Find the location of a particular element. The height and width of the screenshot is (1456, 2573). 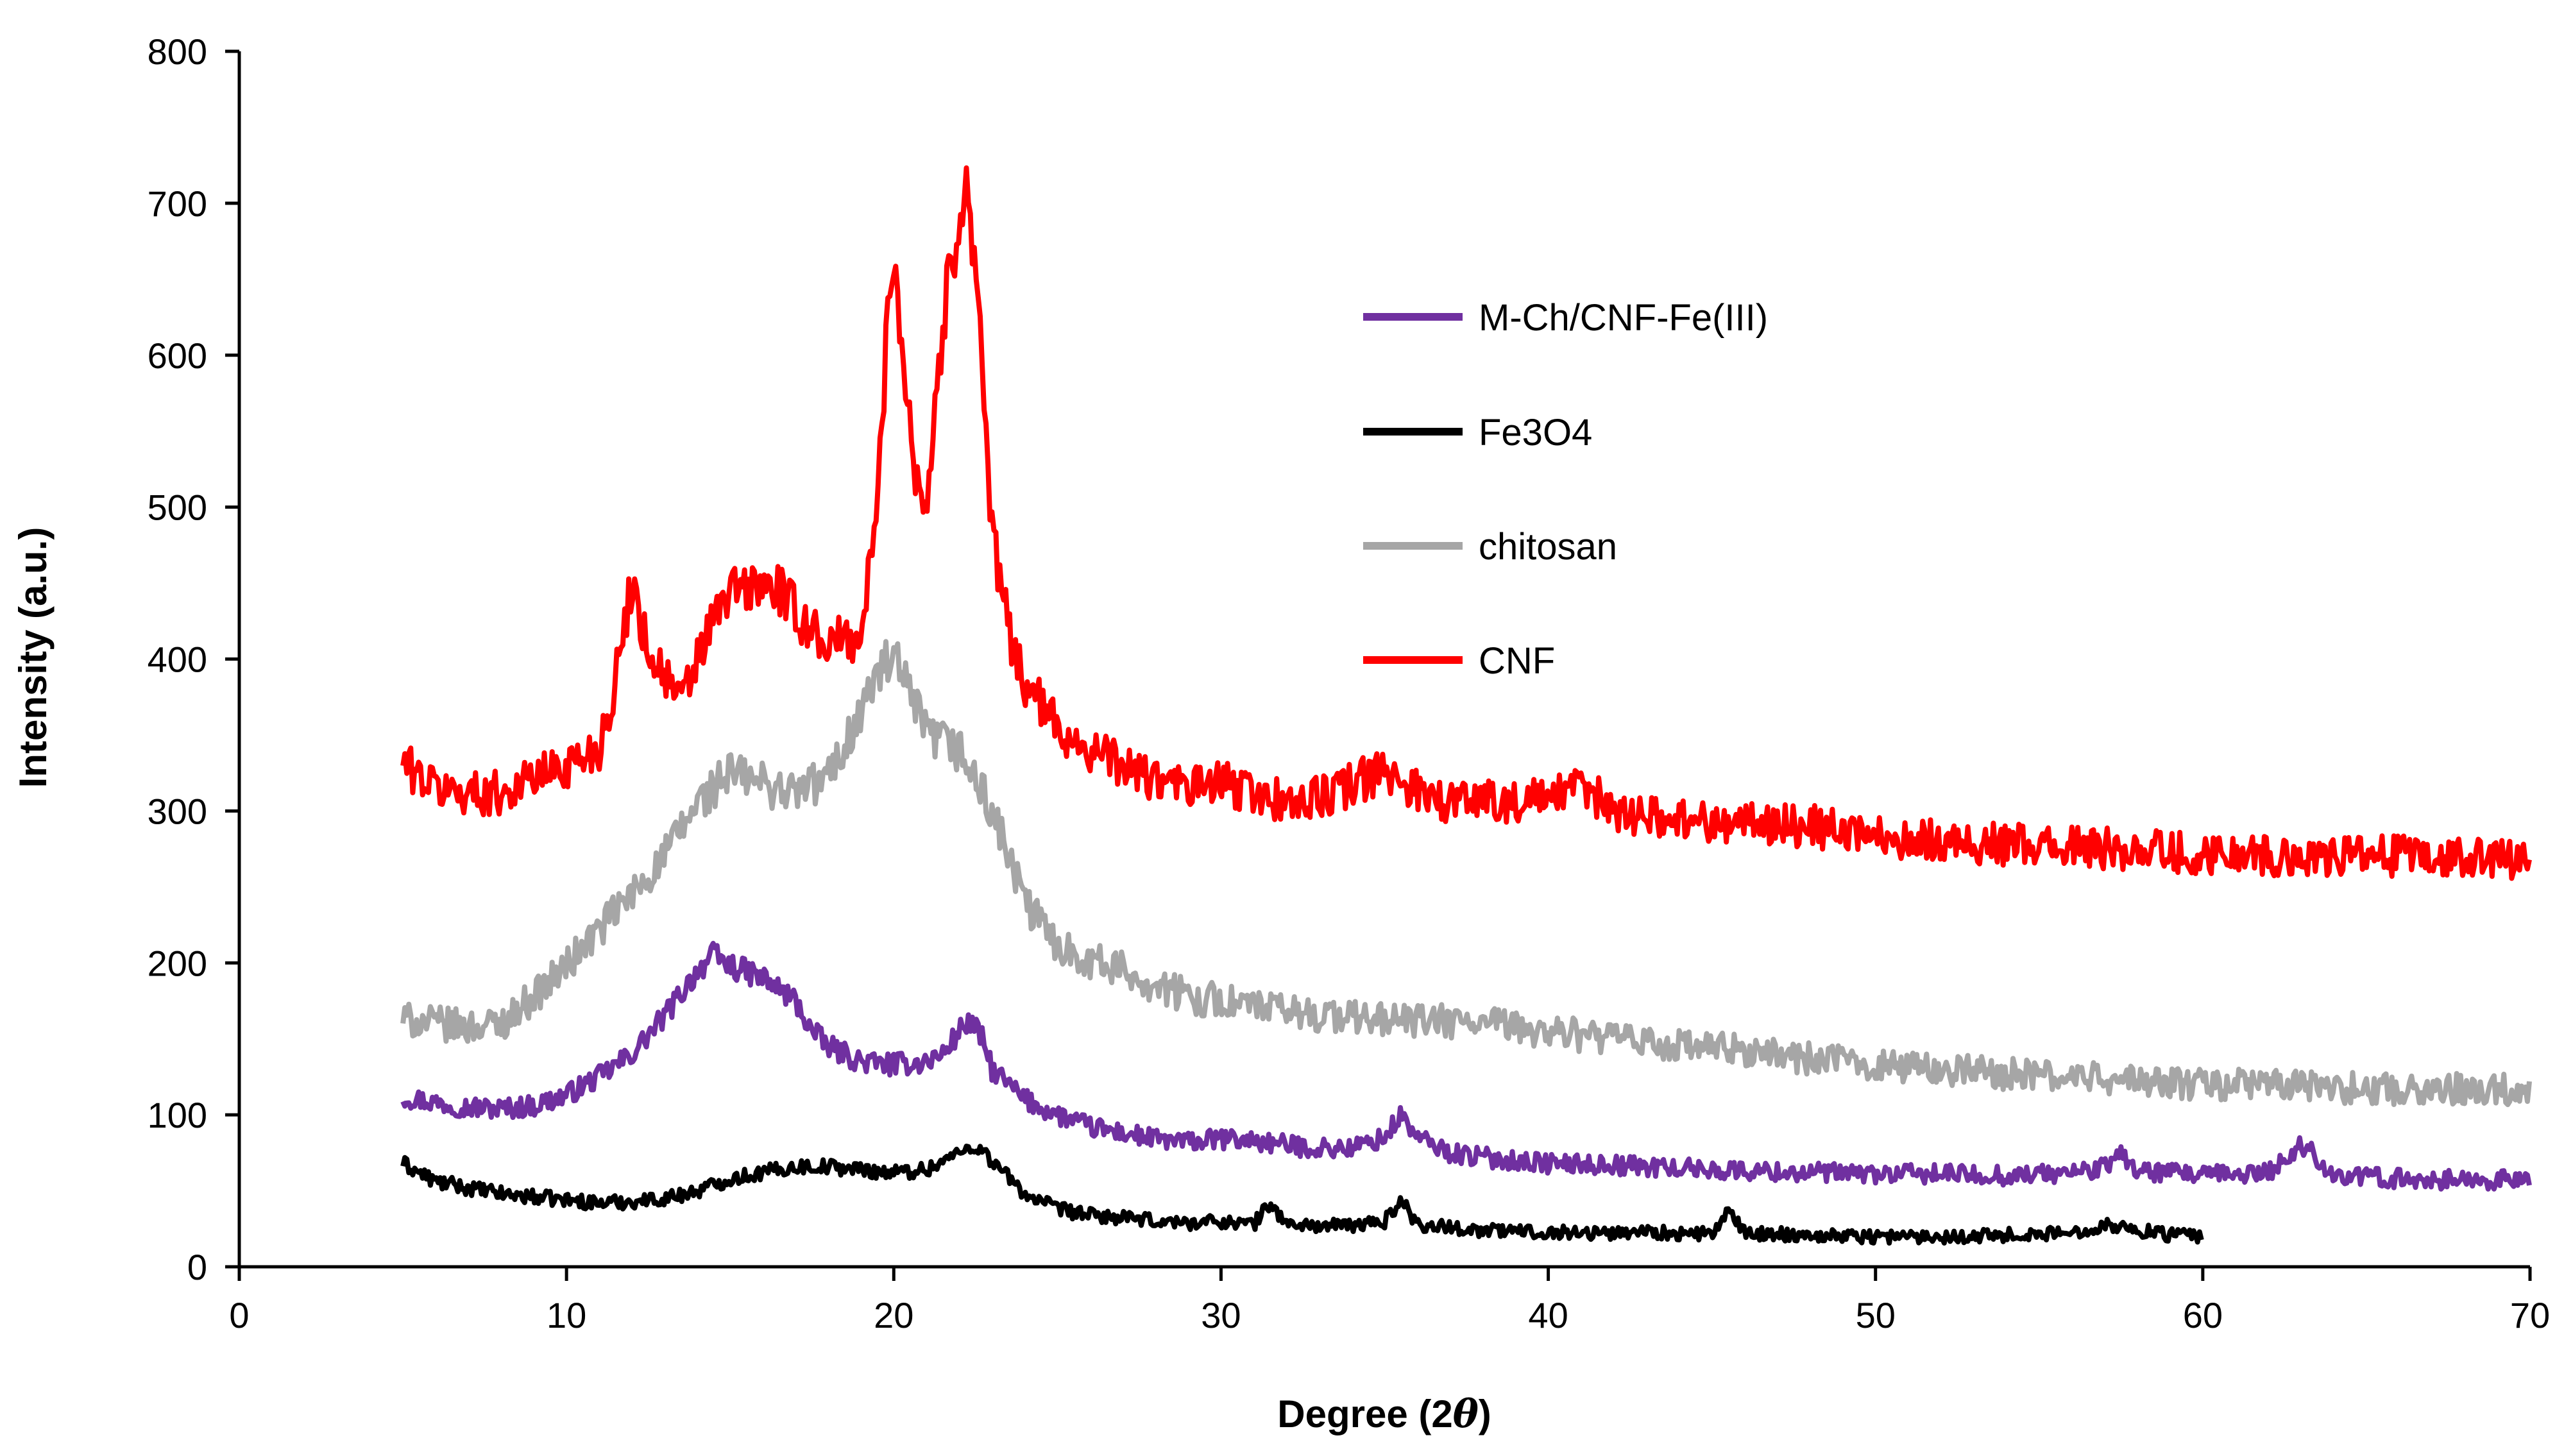

y-tick-label: 500 is located at coordinates (177, 508).